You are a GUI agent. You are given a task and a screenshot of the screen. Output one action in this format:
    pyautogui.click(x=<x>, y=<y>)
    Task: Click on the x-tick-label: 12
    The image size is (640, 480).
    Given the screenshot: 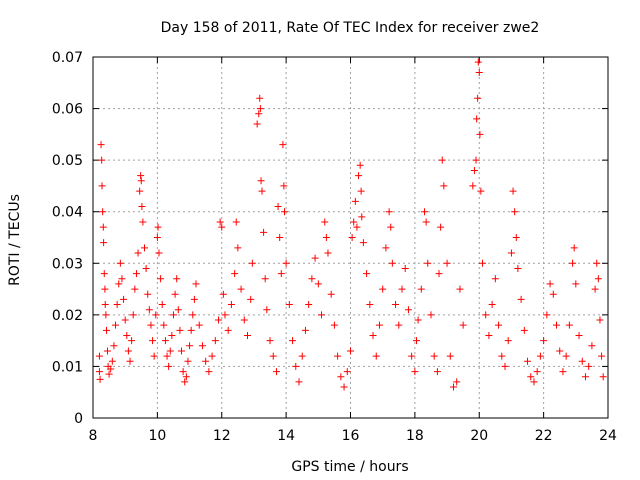 What is the action you would take?
    pyautogui.click(x=222, y=436)
    